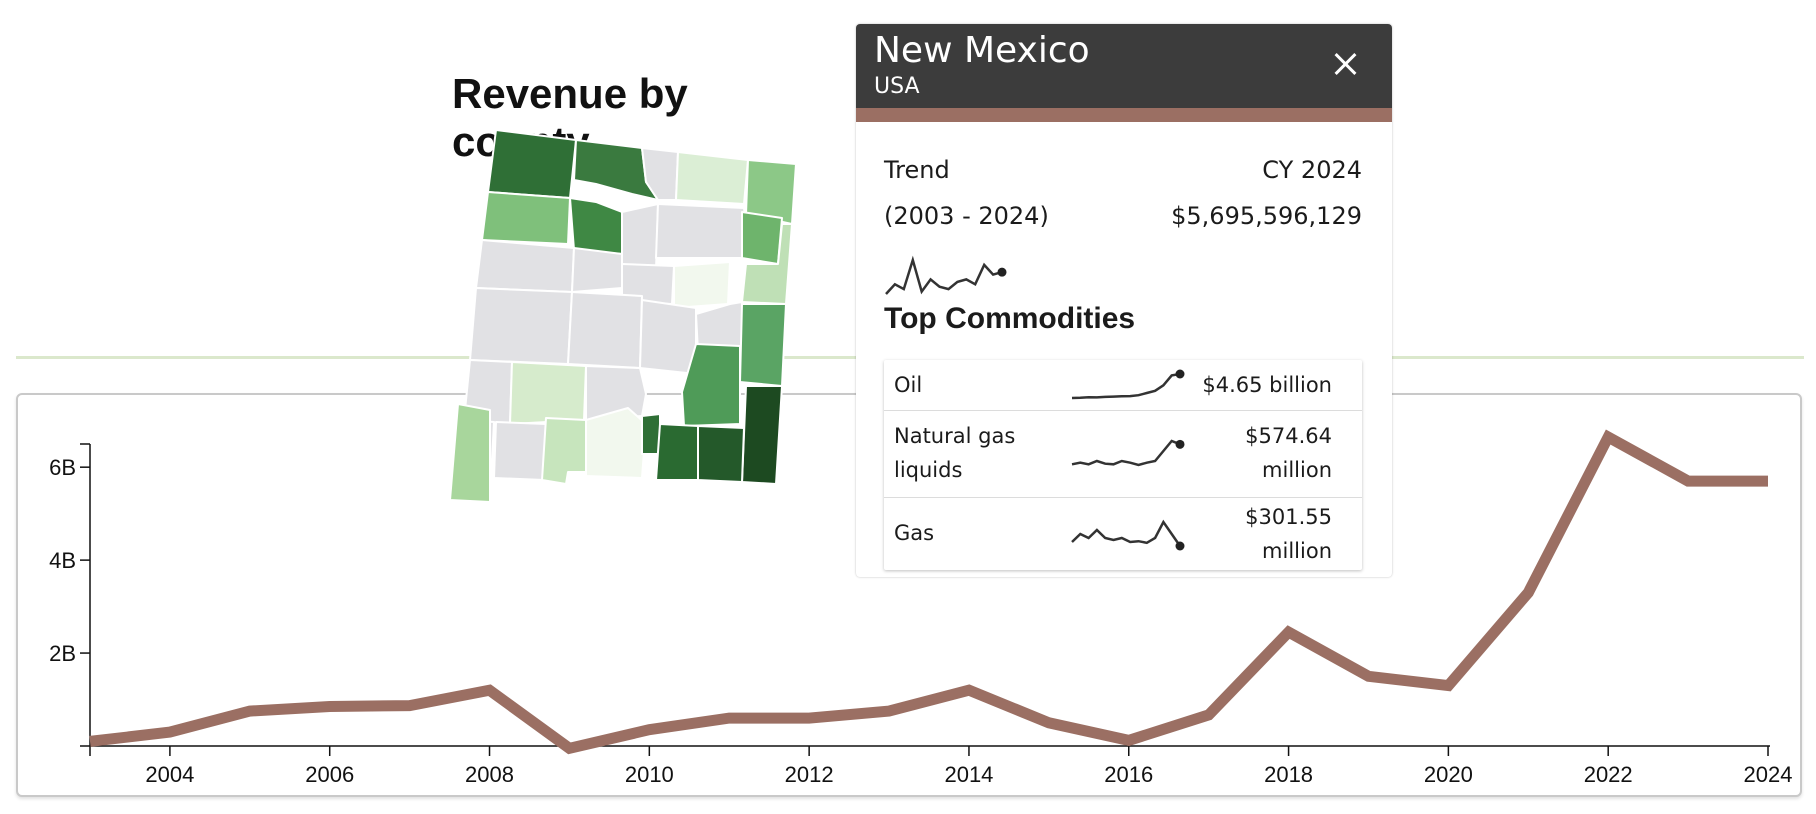 The width and height of the screenshot is (1816, 814). Describe the element at coordinates (982, 50) in the screenshot. I see `popup-title: New Mexico` at that location.